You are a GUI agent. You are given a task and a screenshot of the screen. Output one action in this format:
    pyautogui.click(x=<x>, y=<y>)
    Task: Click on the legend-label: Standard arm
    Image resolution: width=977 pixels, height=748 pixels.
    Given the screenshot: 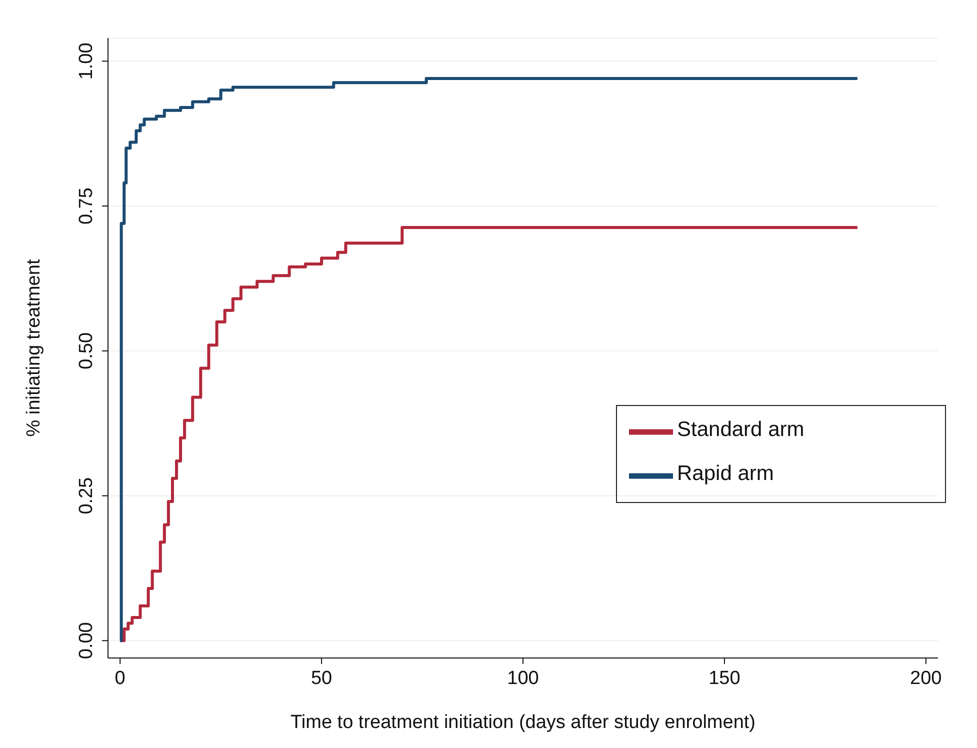 What is the action you would take?
    pyautogui.click(x=740, y=430)
    